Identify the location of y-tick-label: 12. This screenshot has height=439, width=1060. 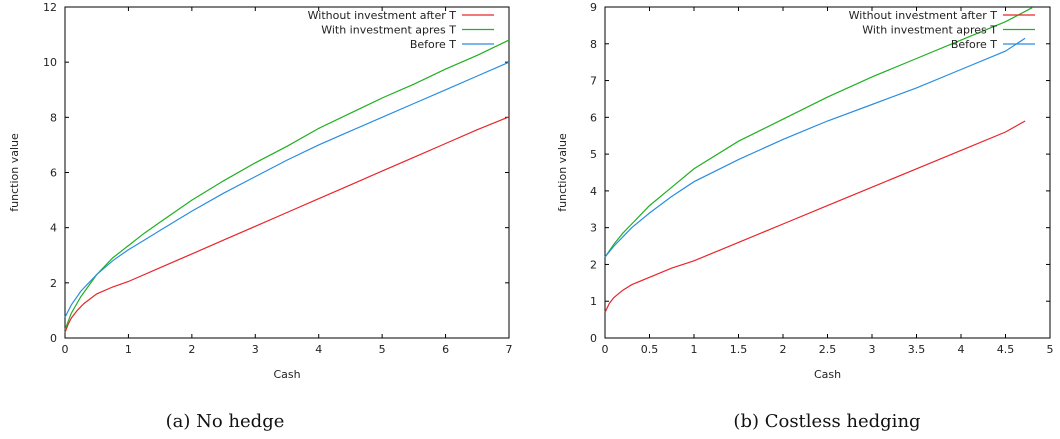
(50, 7).